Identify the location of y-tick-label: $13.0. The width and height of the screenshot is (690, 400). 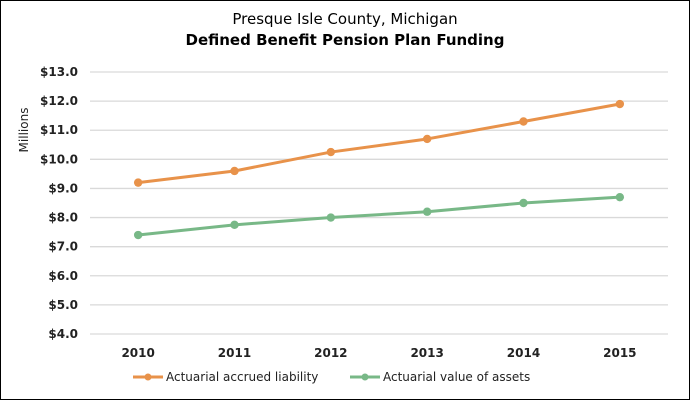
(59, 72).